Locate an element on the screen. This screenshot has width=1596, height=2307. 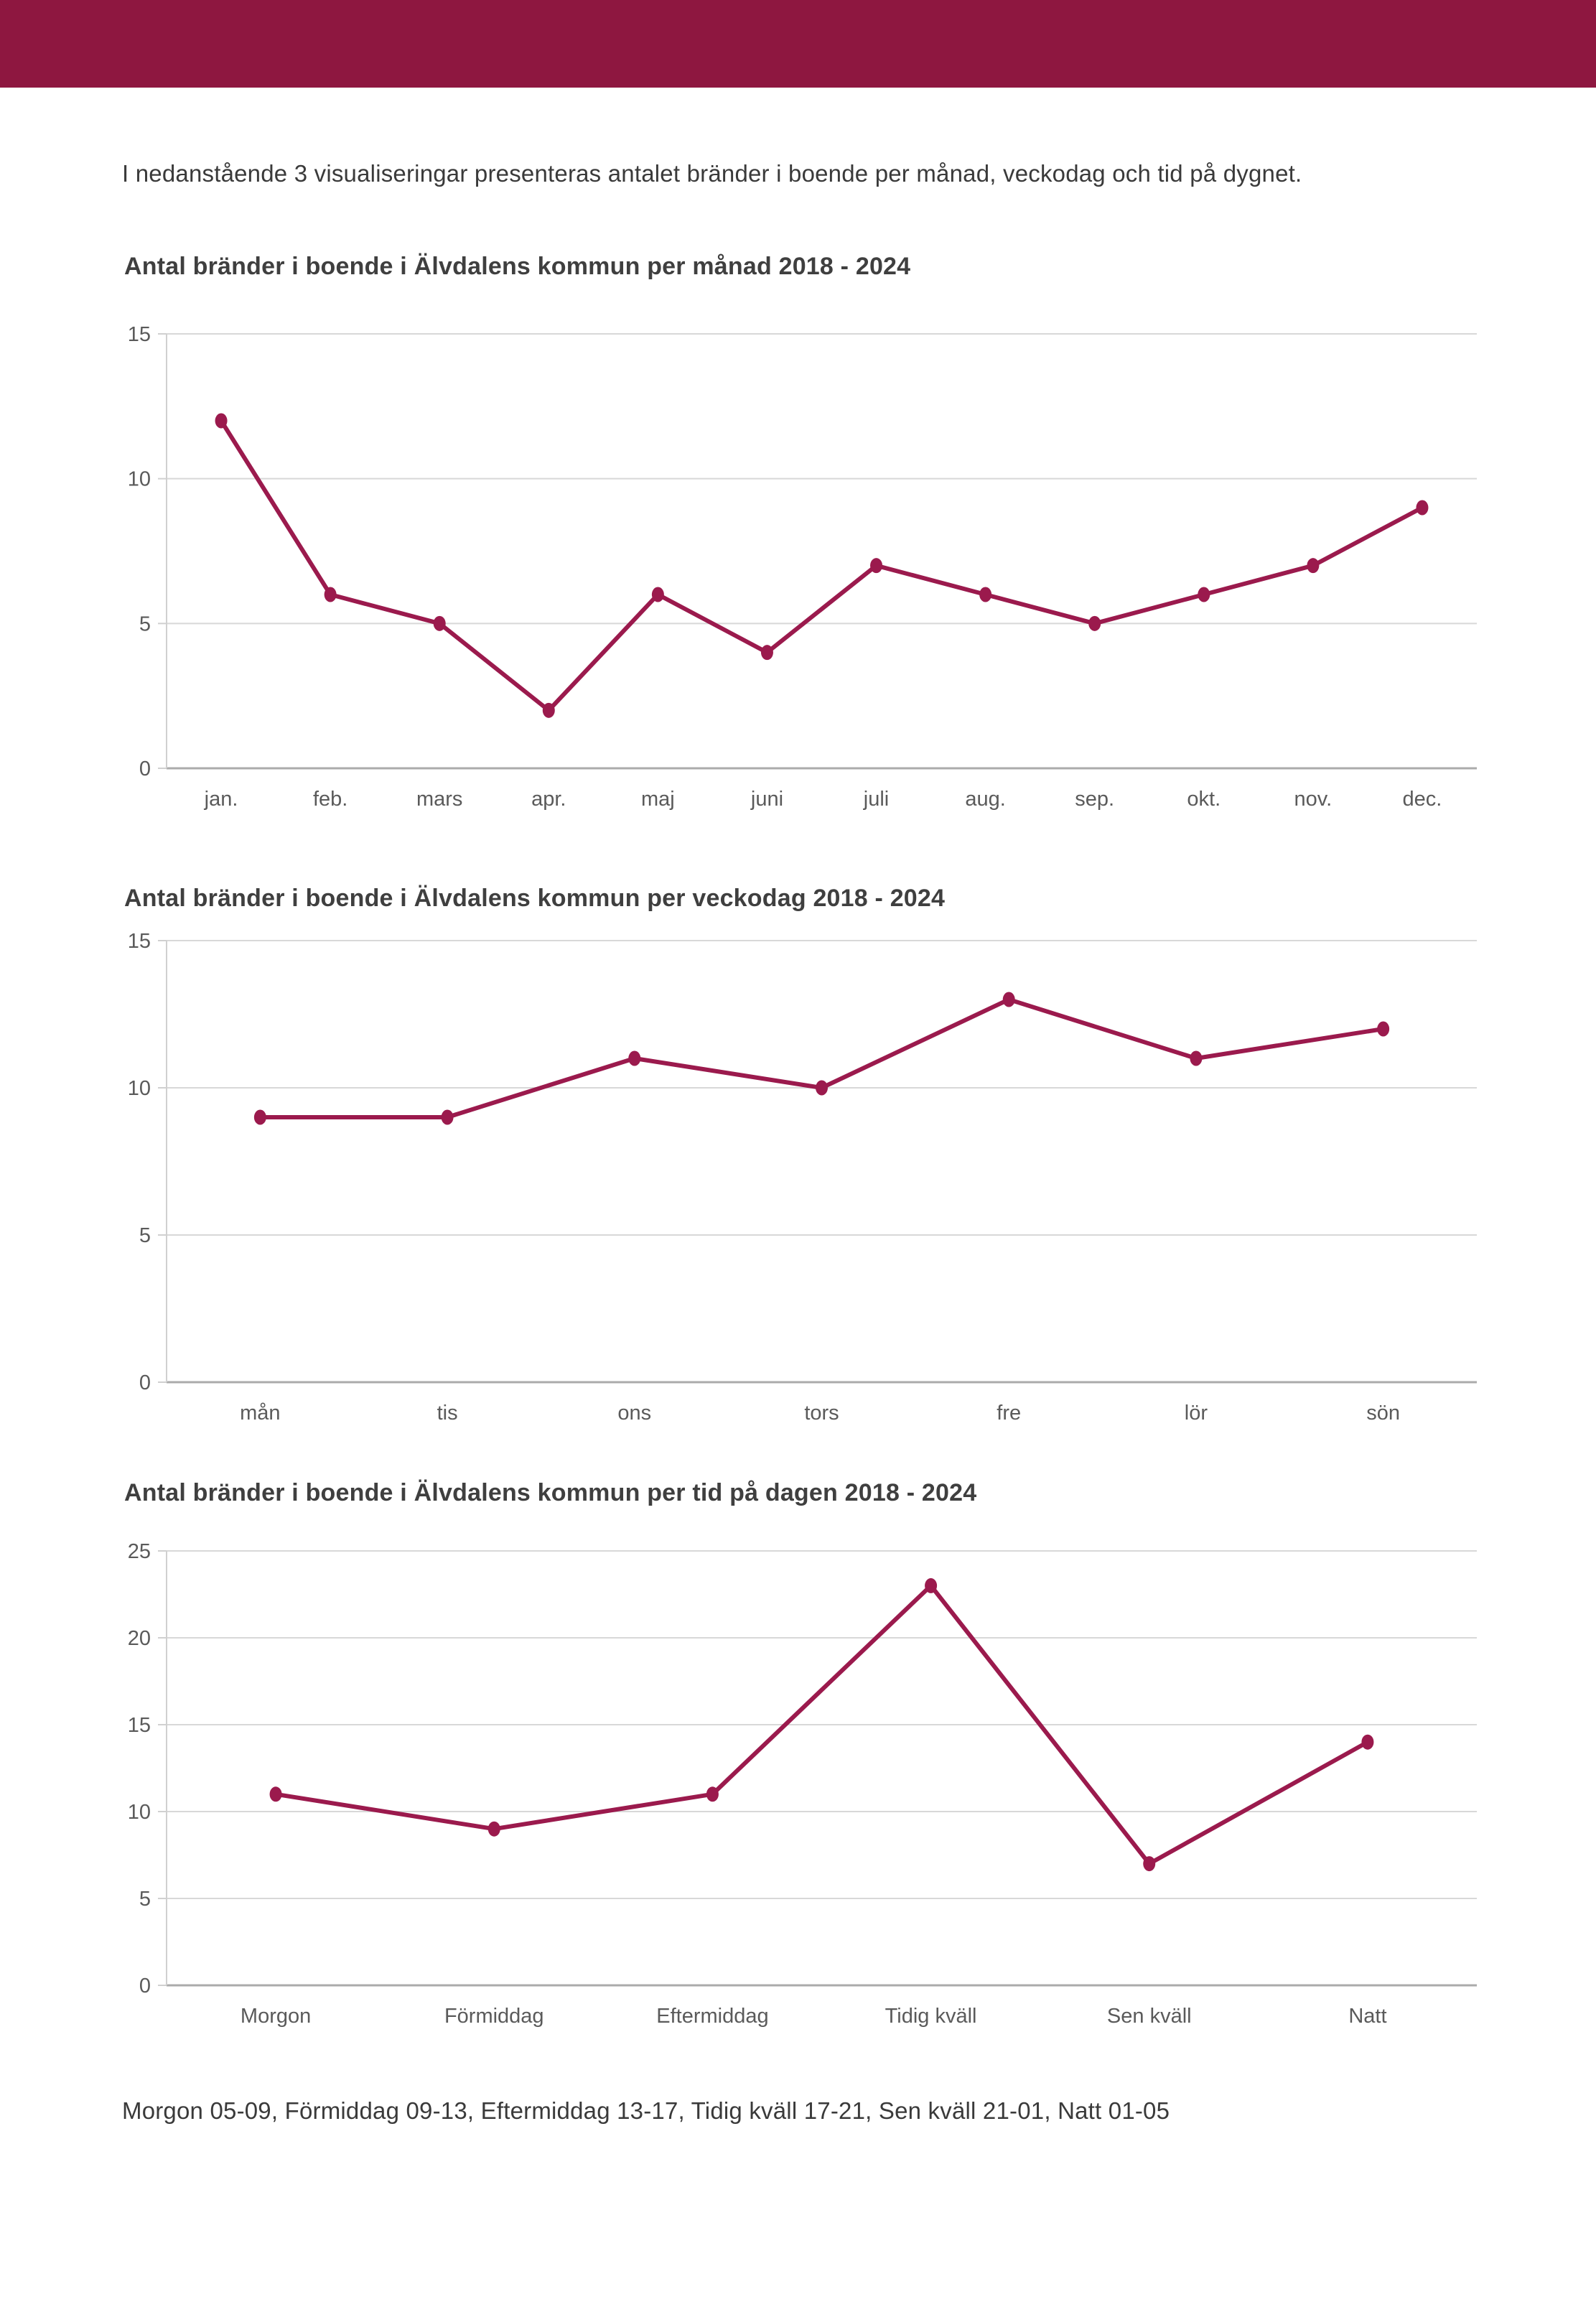
x-tick-label: feb. is located at coordinates (330, 799).